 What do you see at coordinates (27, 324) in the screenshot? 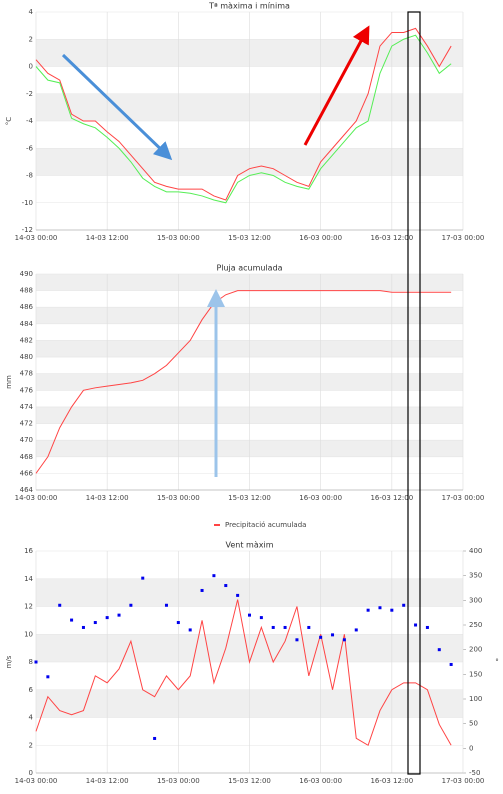
I see `y-tick-label: 484` at bounding box center [27, 324].